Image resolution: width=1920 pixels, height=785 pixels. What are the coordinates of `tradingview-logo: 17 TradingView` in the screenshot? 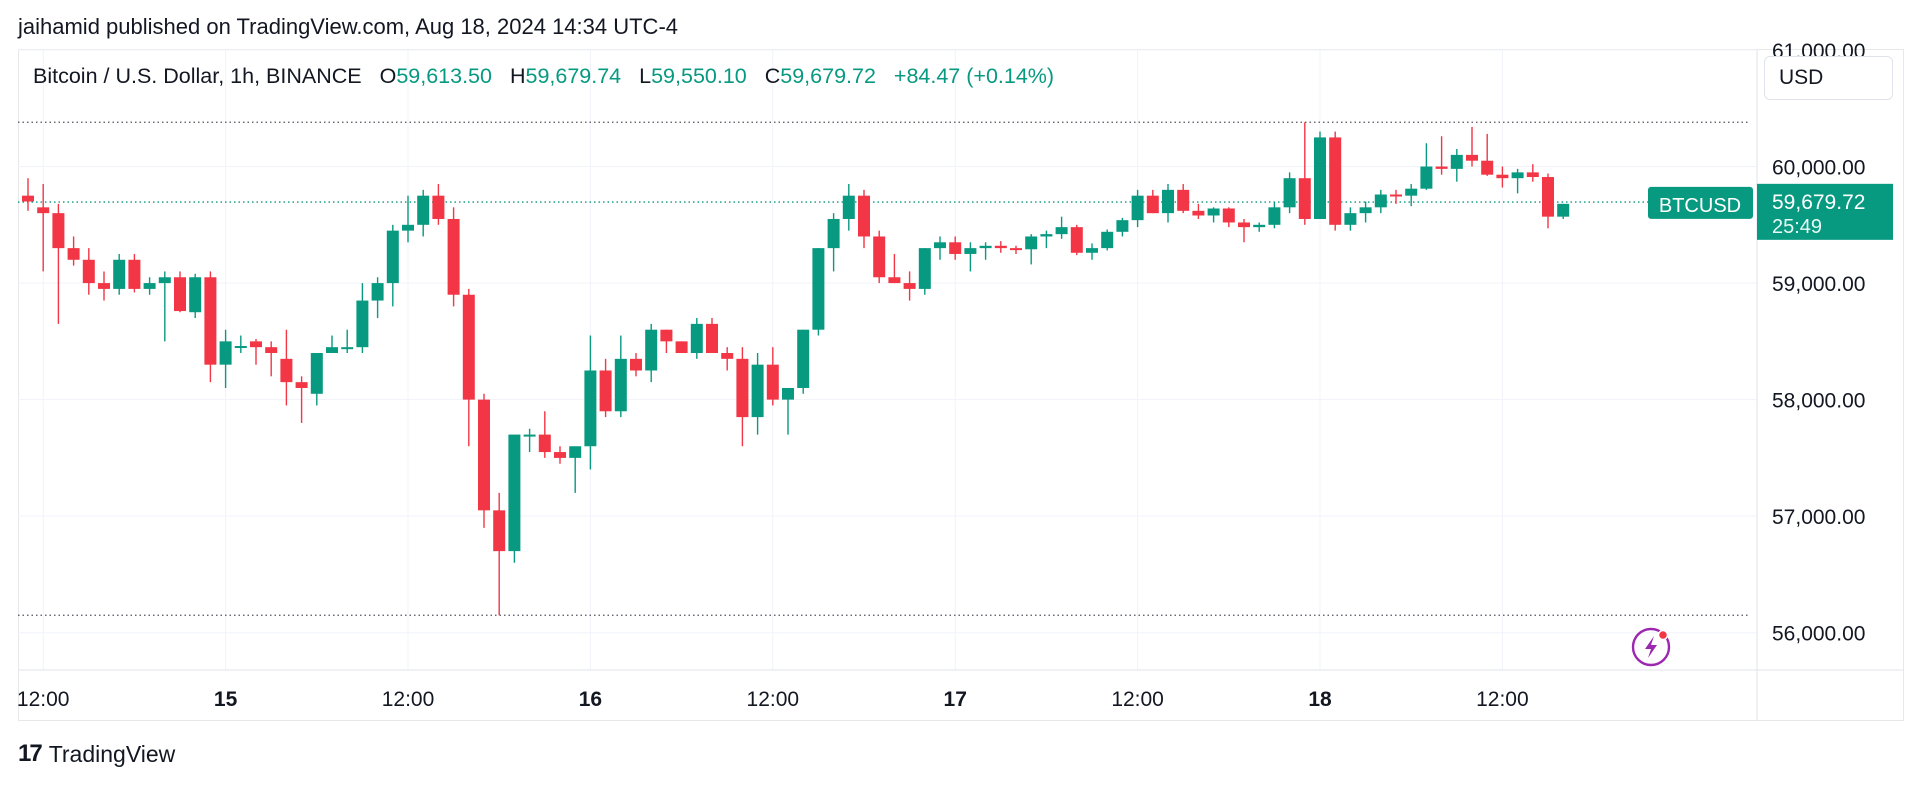 It's located at (96, 754).